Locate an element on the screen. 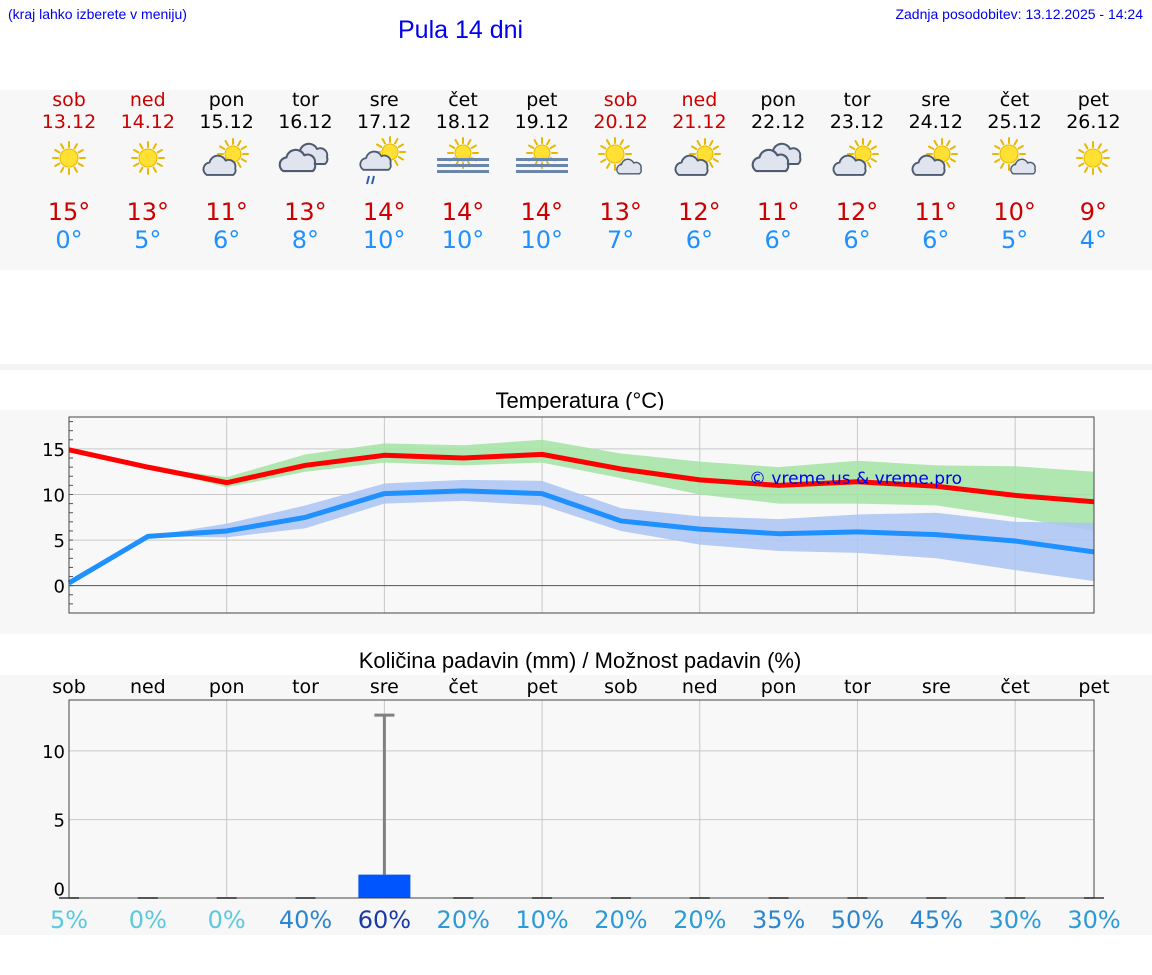 Image resolution: width=1152 pixels, height=975 pixels. fog-sun-icon is located at coordinates (541, 155).